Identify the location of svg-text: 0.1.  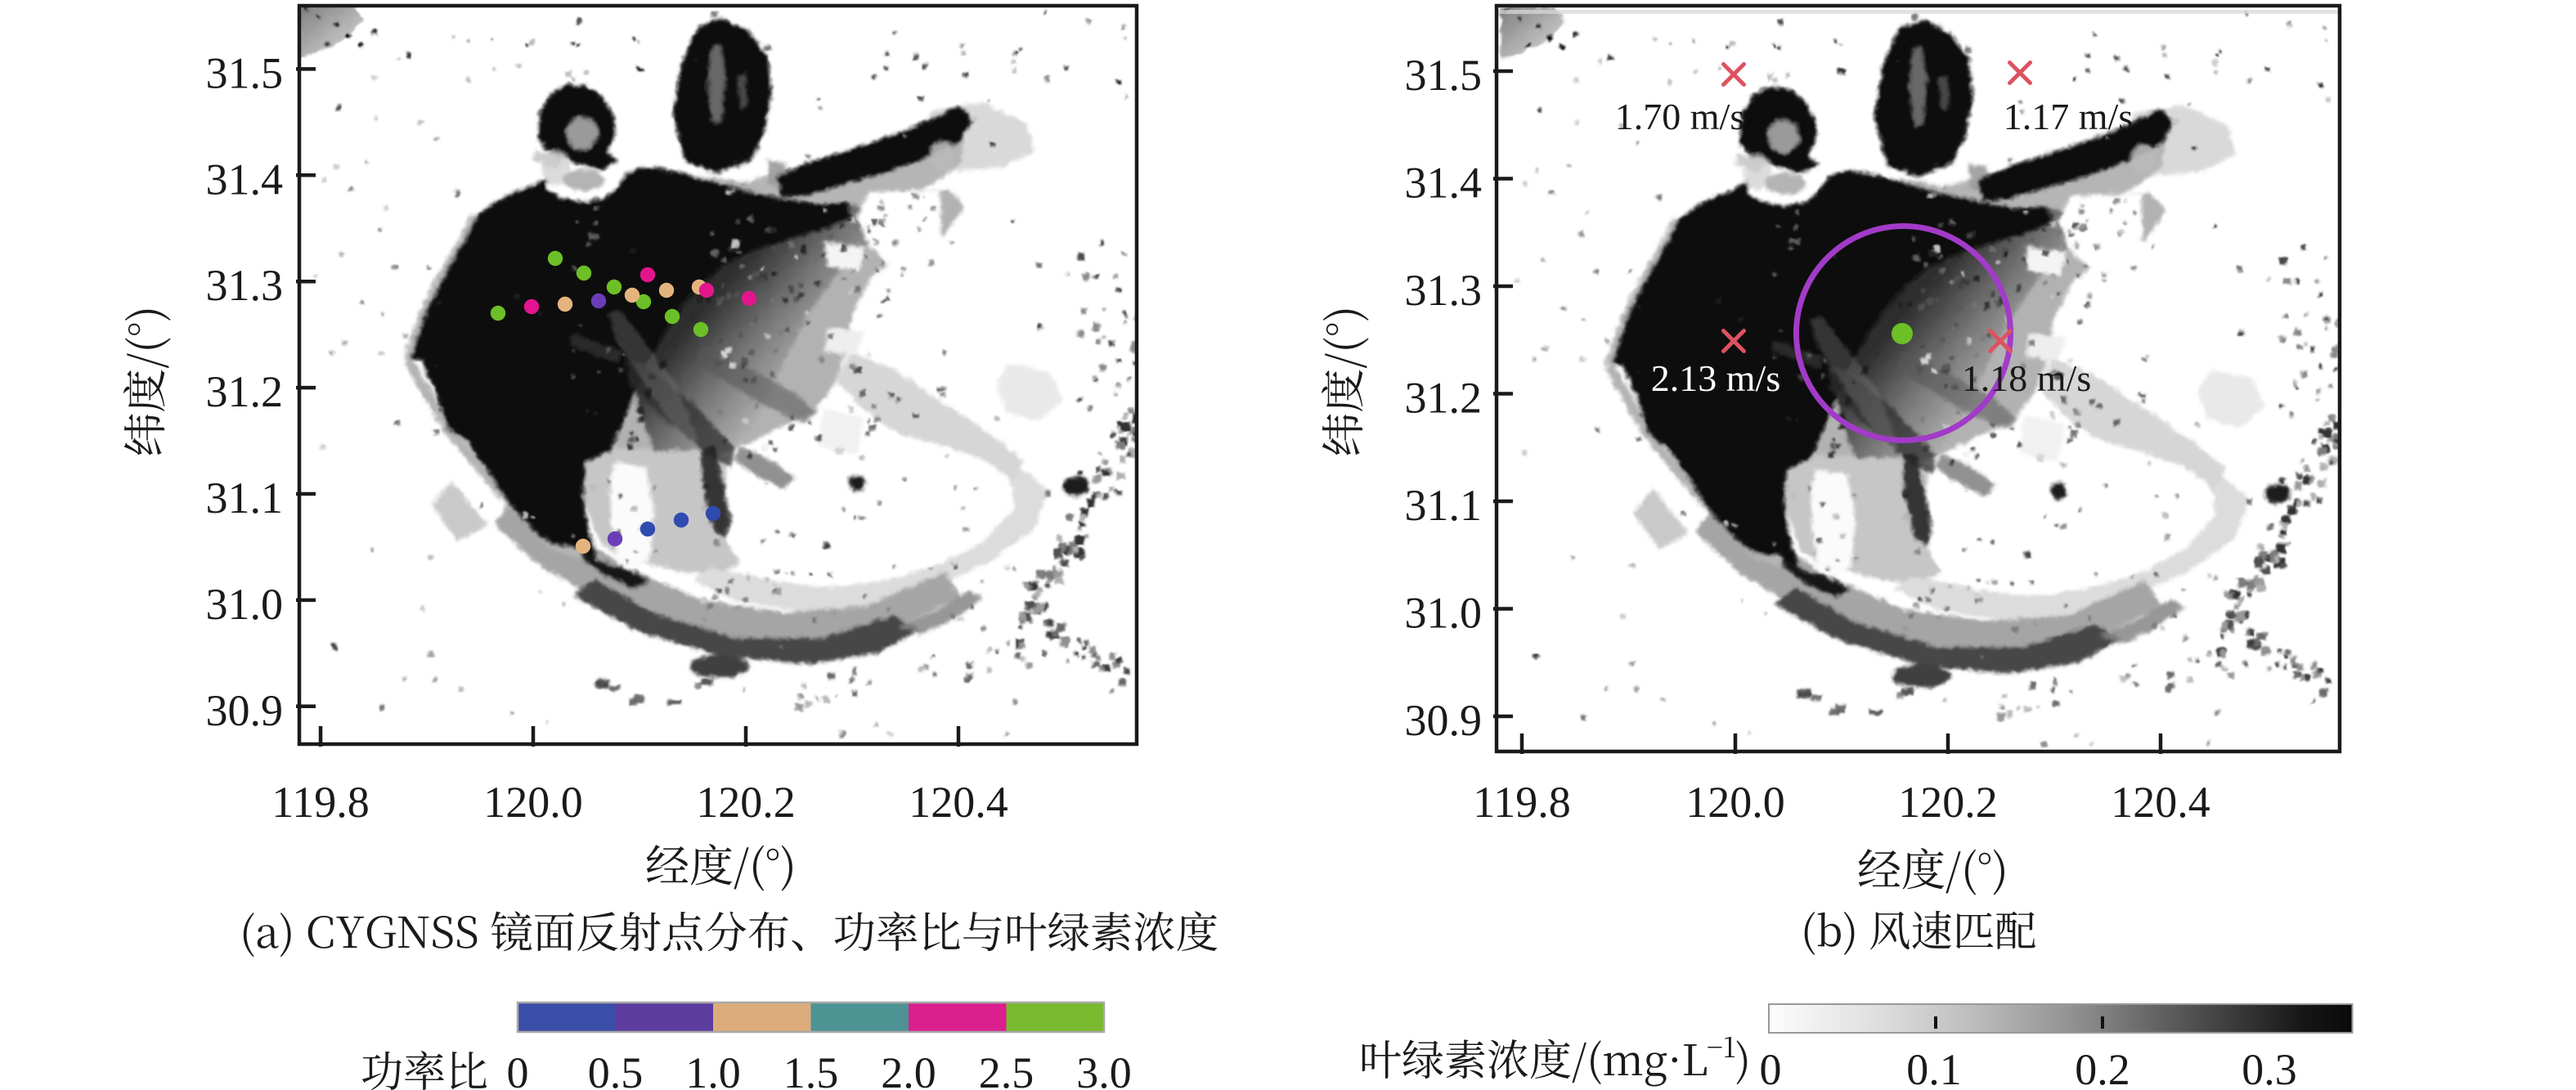
(1934, 1067).